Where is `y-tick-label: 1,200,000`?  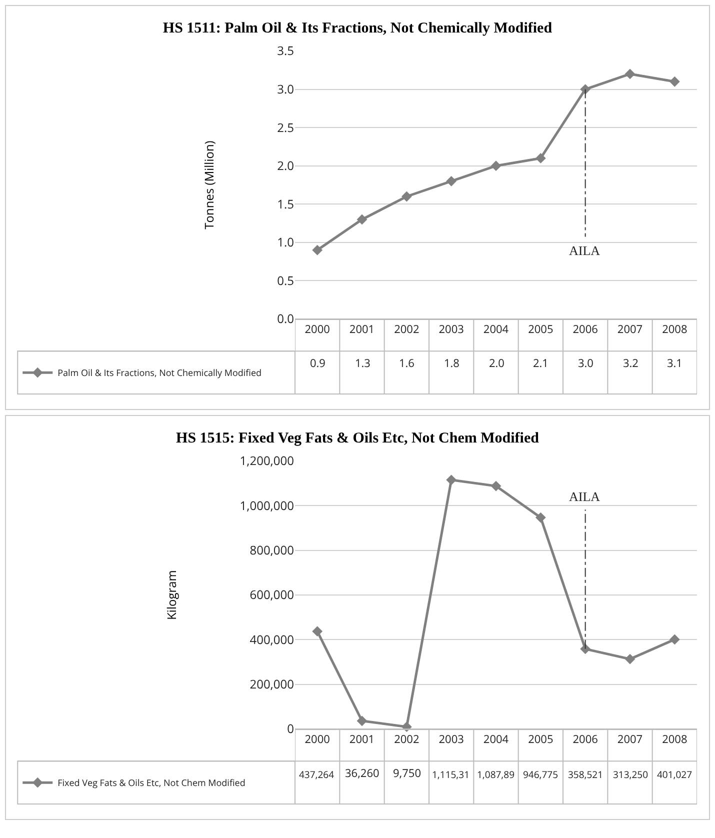
y-tick-label: 1,200,000 is located at coordinates (267, 461).